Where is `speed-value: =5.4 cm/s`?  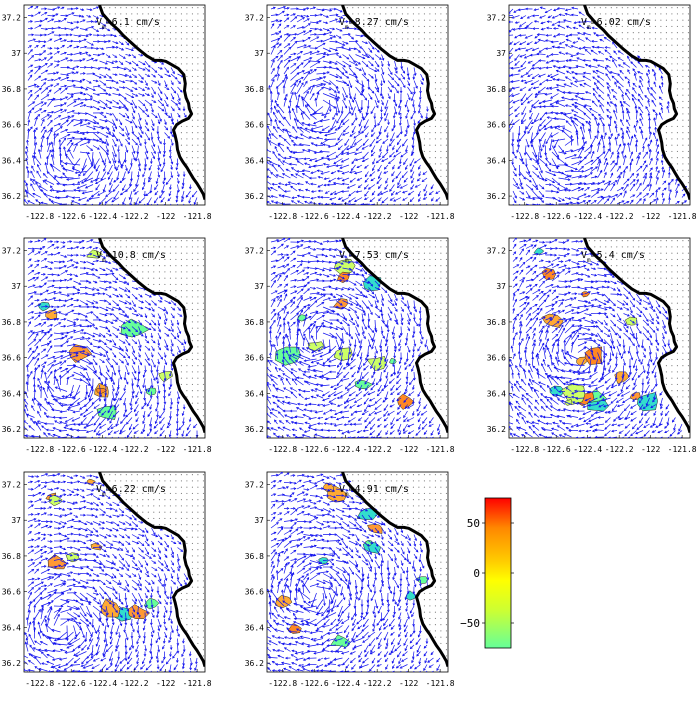 speed-value: =5.4 cm/s is located at coordinates (618, 255).